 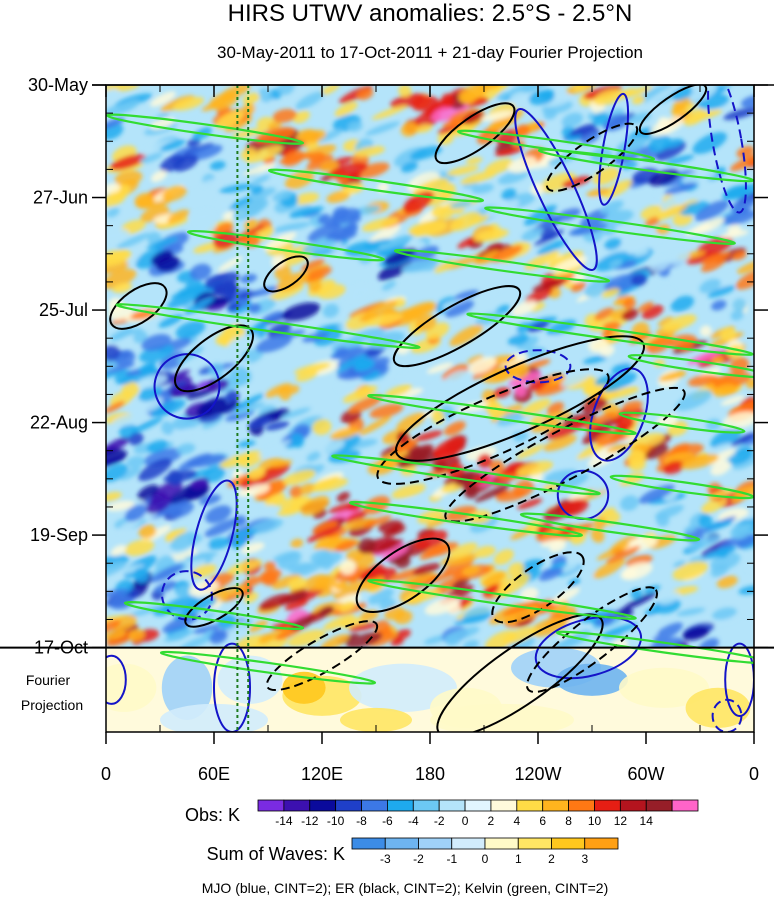 What do you see at coordinates (592, 679) in the screenshot?
I see `projection-blob` at bounding box center [592, 679].